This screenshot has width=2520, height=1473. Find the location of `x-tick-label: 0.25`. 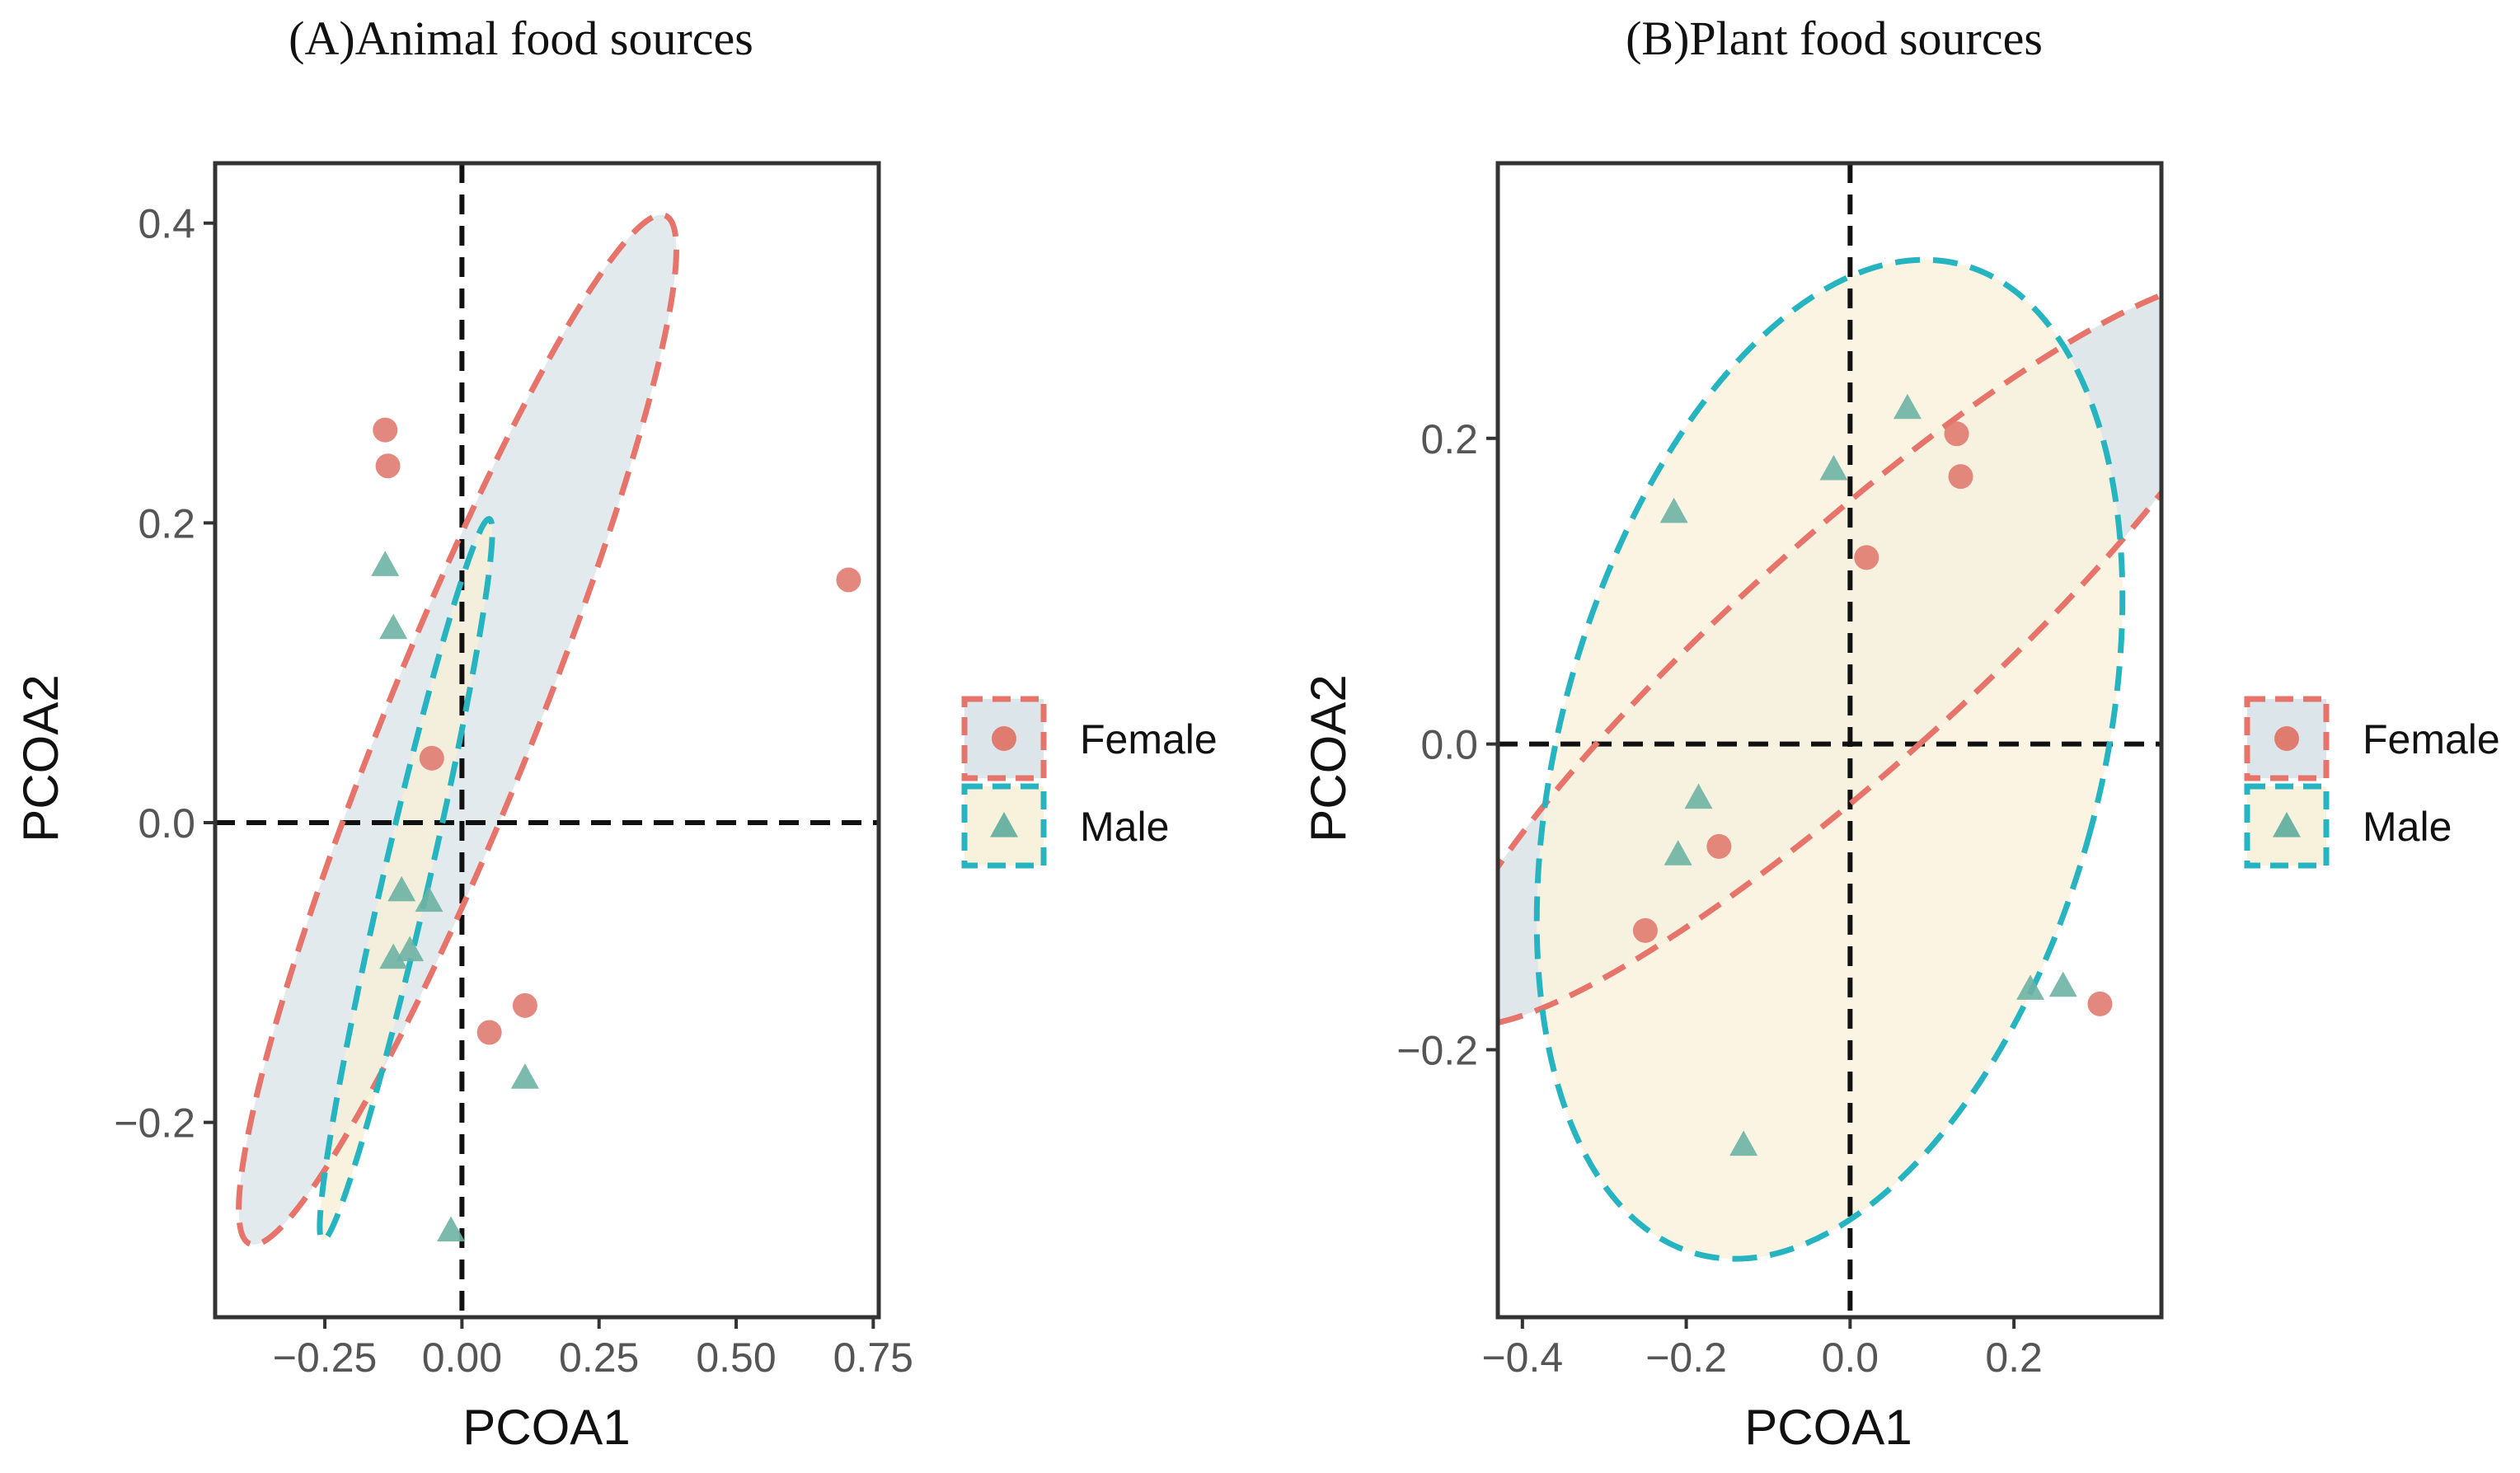

x-tick-label: 0.25 is located at coordinates (599, 1358).